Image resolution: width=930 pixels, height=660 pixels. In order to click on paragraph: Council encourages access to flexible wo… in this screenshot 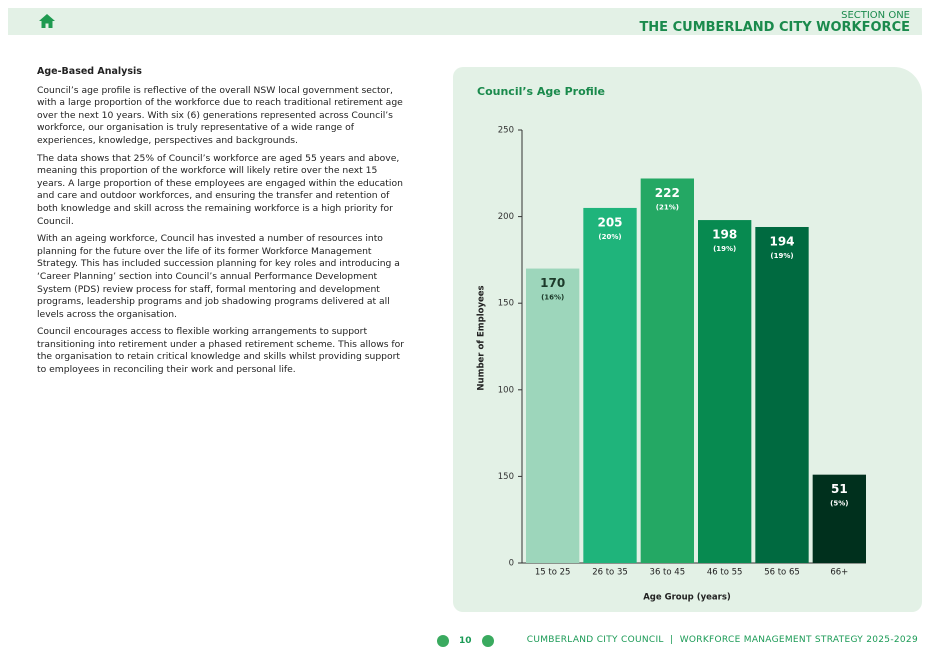, I will do `click(221, 351)`.